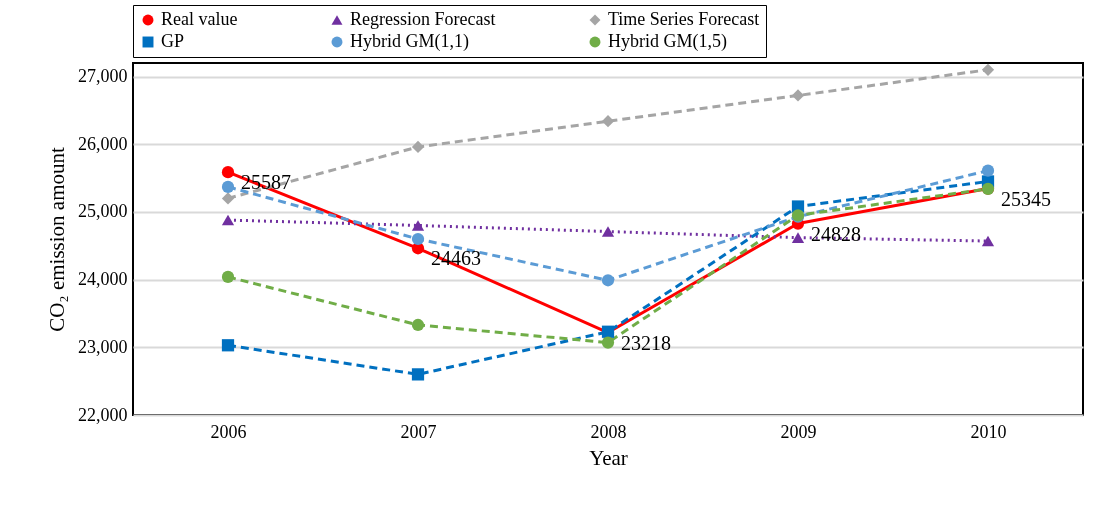 The image size is (1104, 508). What do you see at coordinates (667, 41) in the screenshot?
I see `legend-label: Hybrid GM(1,5)` at bounding box center [667, 41].